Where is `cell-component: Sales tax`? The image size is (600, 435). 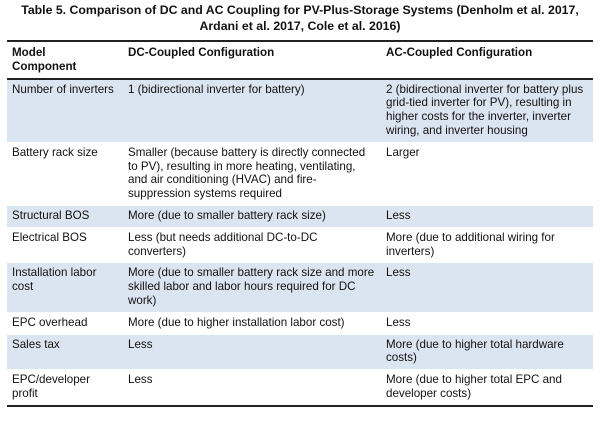
cell-component: Sales tax is located at coordinates (36, 344).